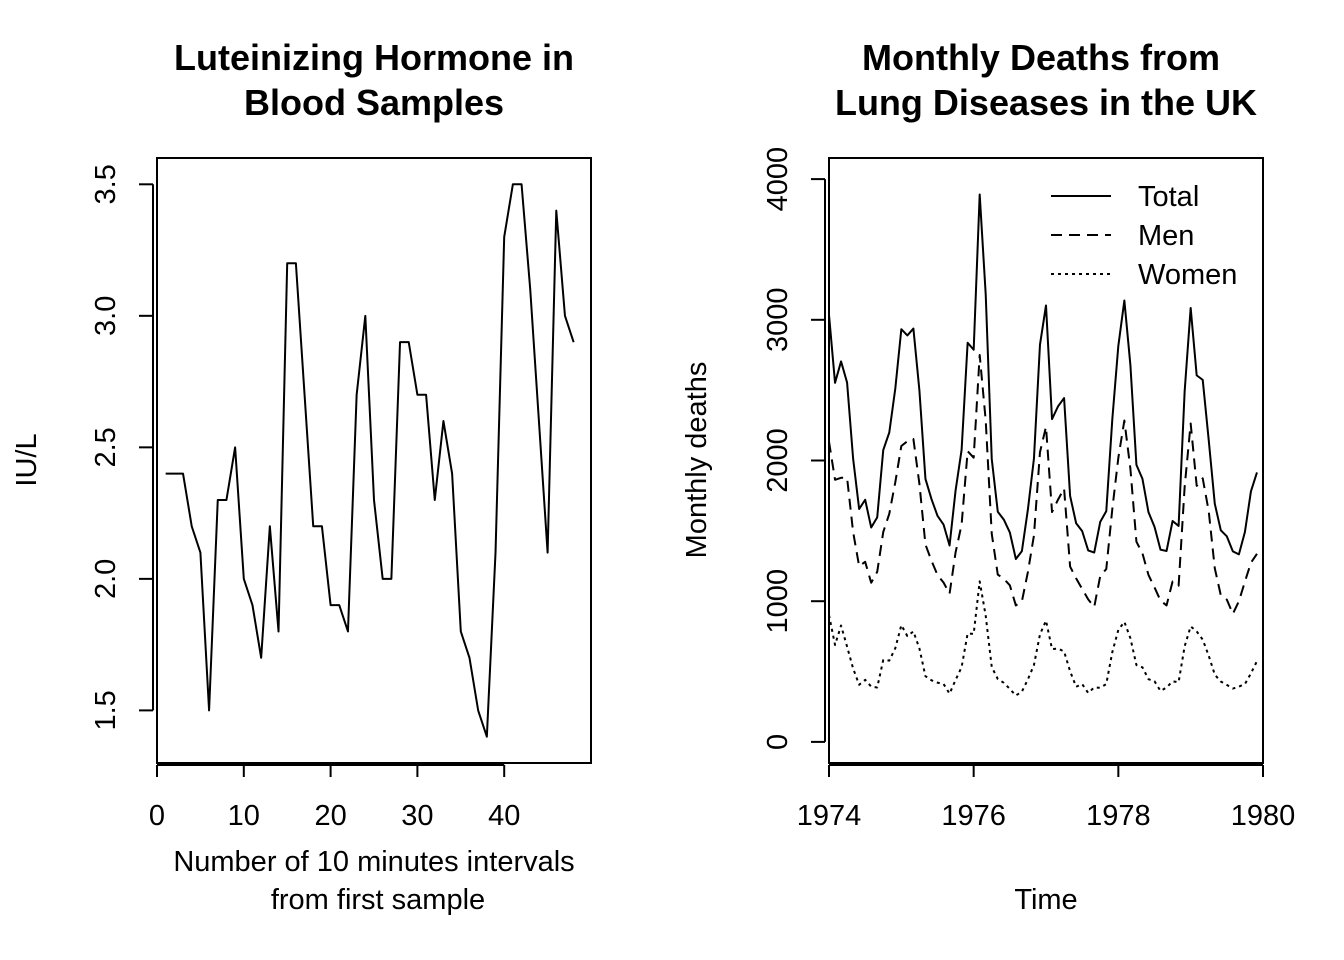 The width and height of the screenshot is (1344, 960). I want to click on x-tick-label: 20, so click(330, 816).